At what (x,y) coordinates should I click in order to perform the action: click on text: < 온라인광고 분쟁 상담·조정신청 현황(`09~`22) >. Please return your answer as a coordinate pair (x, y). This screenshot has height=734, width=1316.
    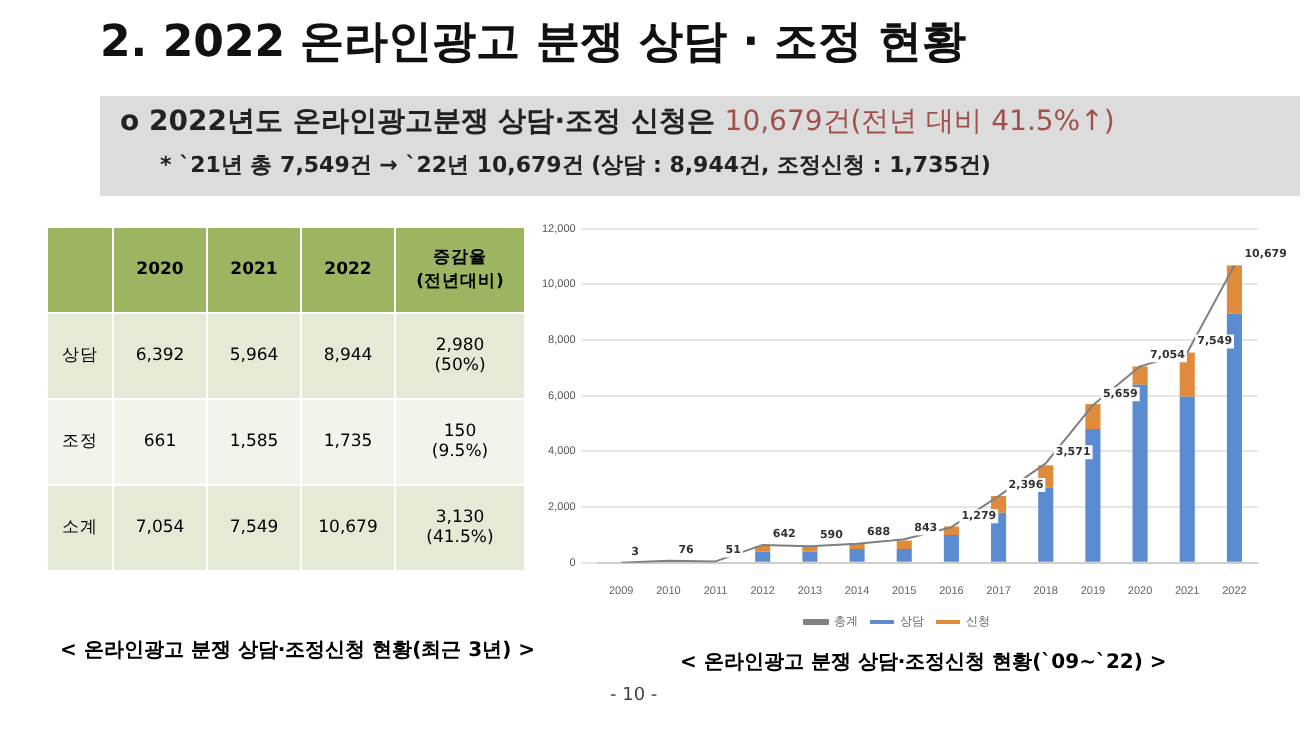
    Looking at the image, I should click on (923, 663).